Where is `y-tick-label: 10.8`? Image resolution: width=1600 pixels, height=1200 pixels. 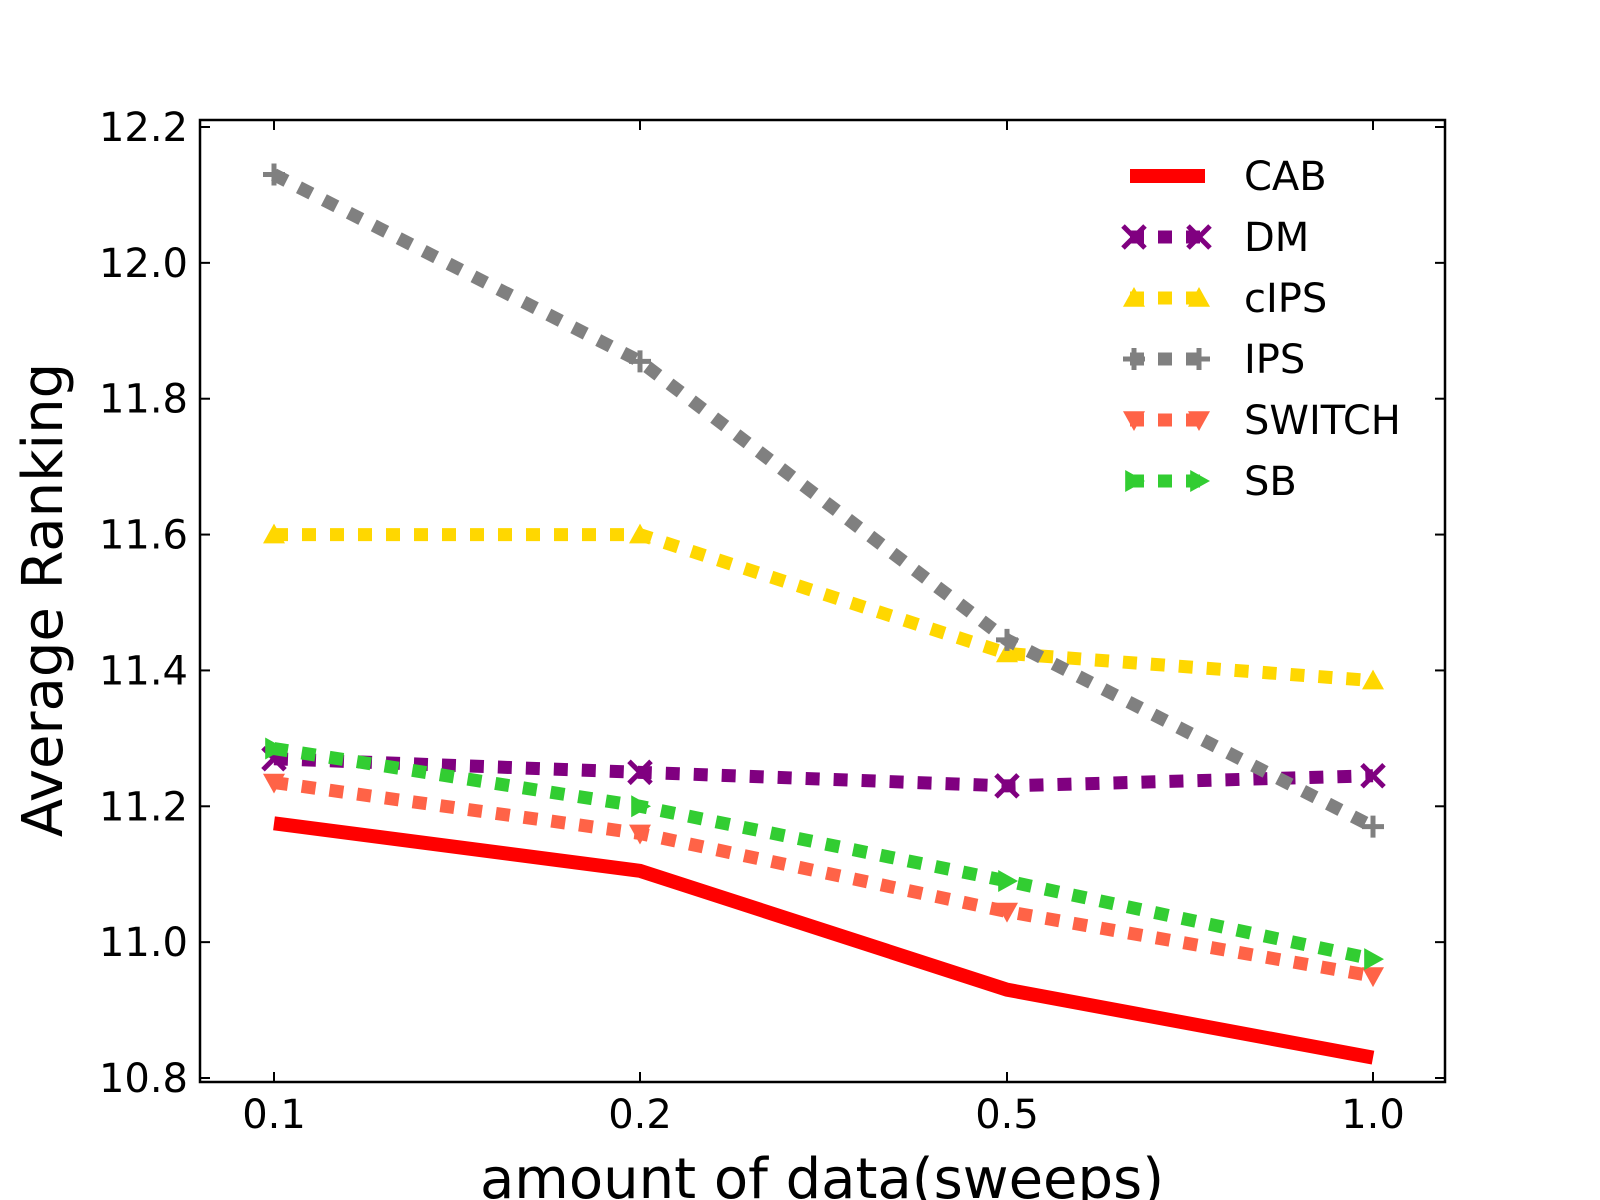 y-tick-label: 10.8 is located at coordinates (143, 1079).